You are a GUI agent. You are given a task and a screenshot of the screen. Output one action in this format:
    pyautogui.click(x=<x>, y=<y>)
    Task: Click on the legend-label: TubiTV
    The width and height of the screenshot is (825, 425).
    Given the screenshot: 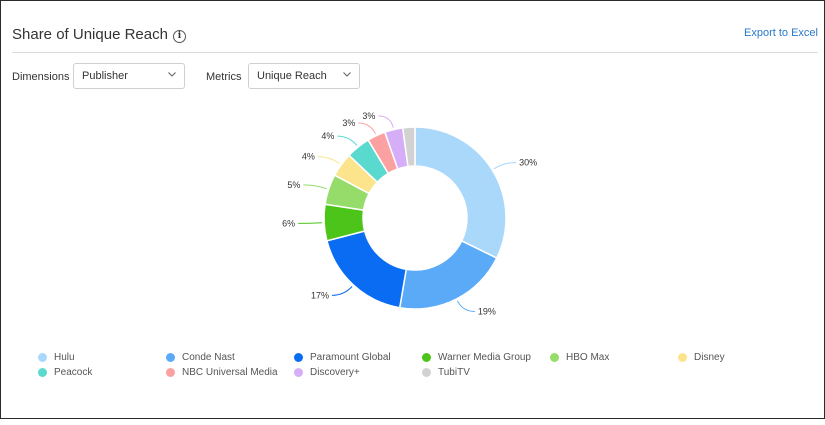 What is the action you would take?
    pyautogui.click(x=454, y=372)
    